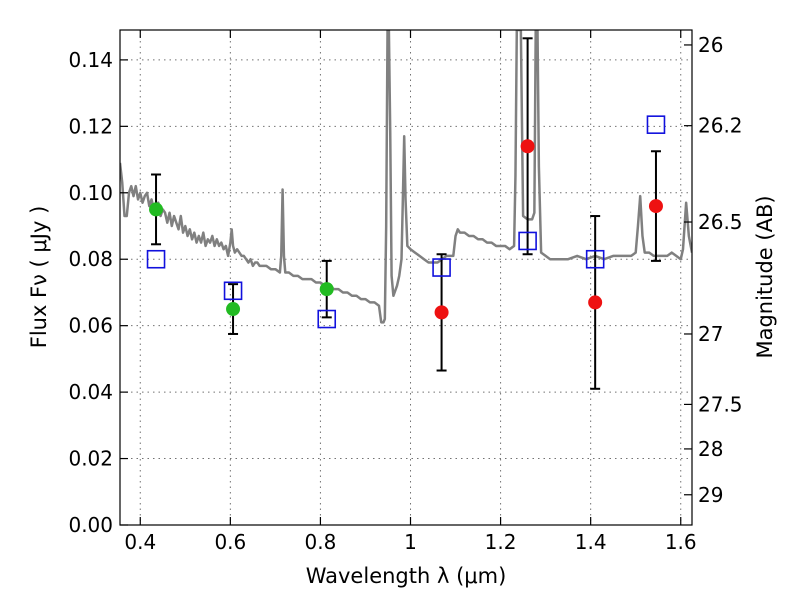 The height and width of the screenshot is (600, 800). I want to click on y2-tick-label: 28, so click(710, 449).